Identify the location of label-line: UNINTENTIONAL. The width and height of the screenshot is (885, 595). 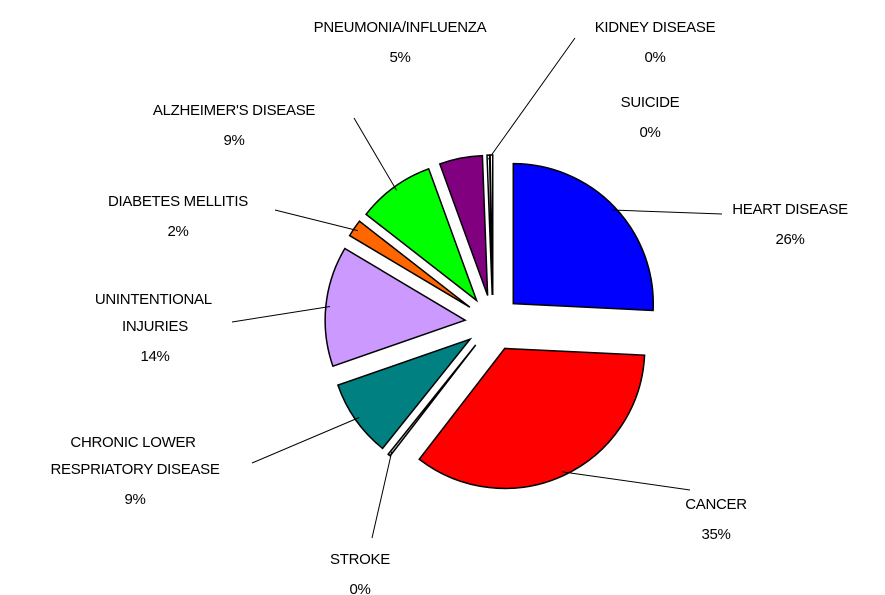
(155, 299).